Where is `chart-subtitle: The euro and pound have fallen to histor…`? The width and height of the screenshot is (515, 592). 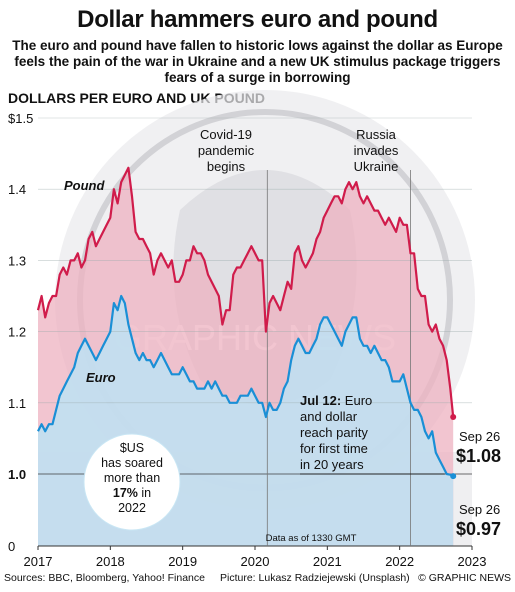
chart-subtitle: The euro and pound have fallen to histor… is located at coordinates (257, 61).